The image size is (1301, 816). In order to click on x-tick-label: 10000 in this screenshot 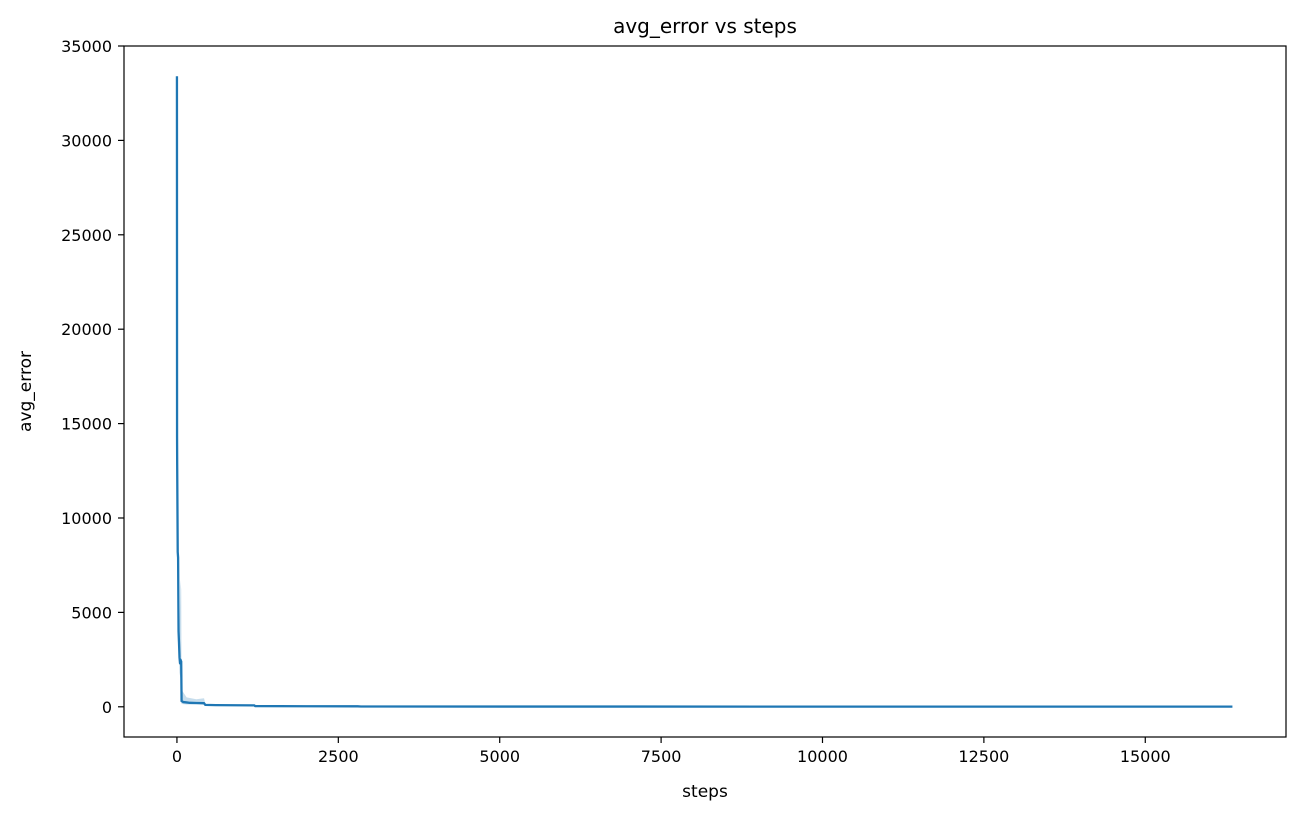, I will do `click(822, 756)`.